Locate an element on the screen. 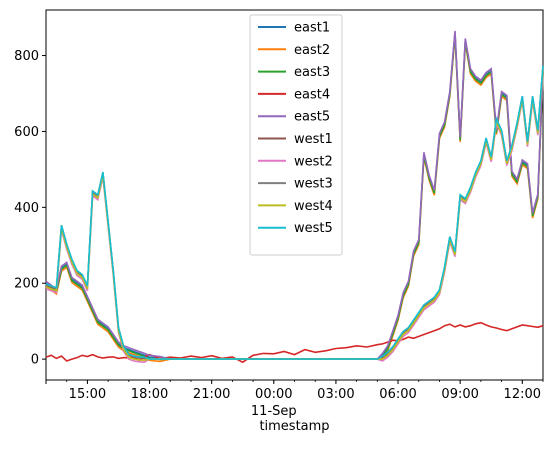  x-tick-label: 21:00 is located at coordinates (211, 394).